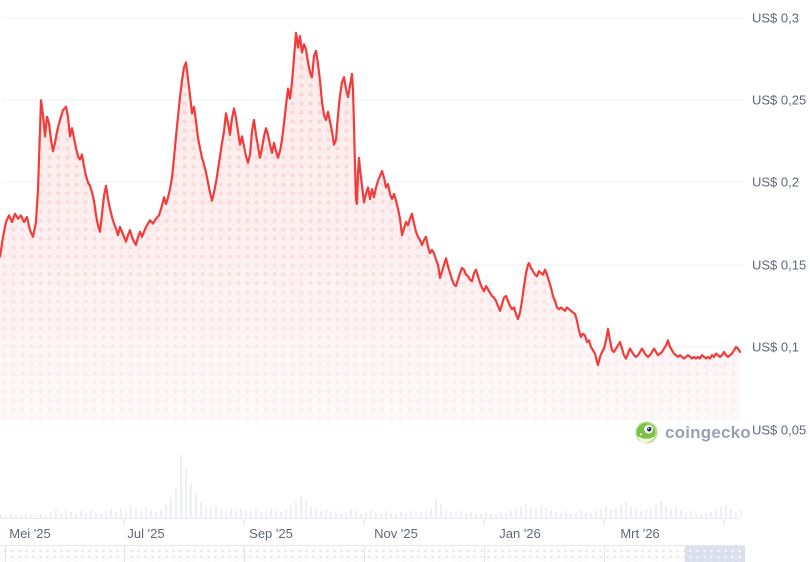 The image size is (810, 562). What do you see at coordinates (775, 347) in the screenshot?
I see `y-axis-label: US$ 0,1` at bounding box center [775, 347].